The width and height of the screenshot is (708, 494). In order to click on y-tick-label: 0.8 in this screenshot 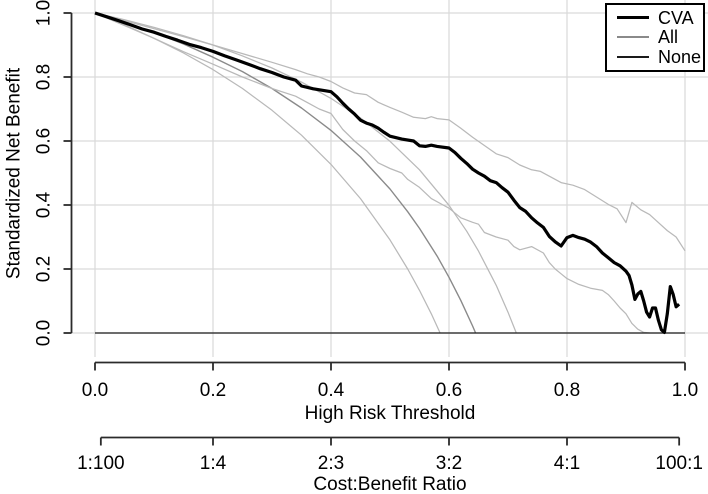, I will do `click(44, 77)`.